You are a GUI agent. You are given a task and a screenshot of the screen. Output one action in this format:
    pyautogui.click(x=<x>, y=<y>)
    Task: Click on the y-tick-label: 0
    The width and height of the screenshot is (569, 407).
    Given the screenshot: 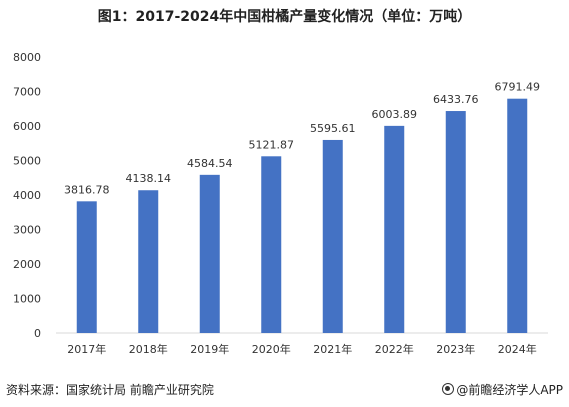 What is the action you would take?
    pyautogui.click(x=37, y=333)
    